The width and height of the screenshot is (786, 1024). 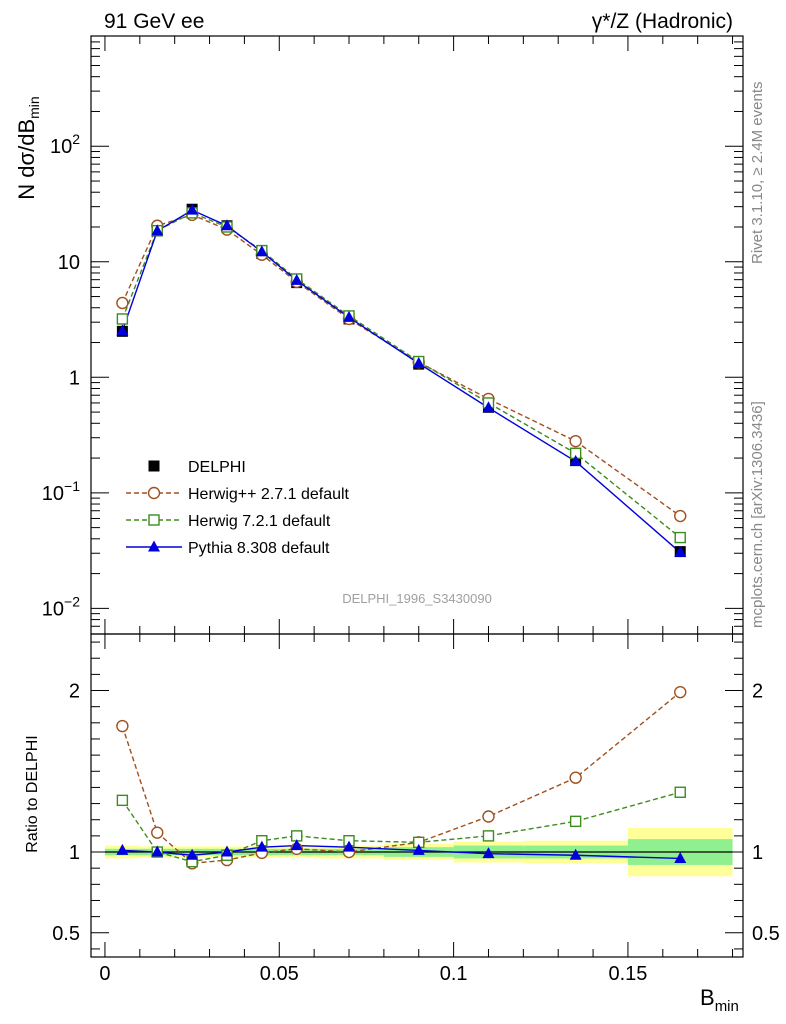 What do you see at coordinates (61, 606) in the screenshot?
I see `main-ytick-label: 10⁻²` at bounding box center [61, 606].